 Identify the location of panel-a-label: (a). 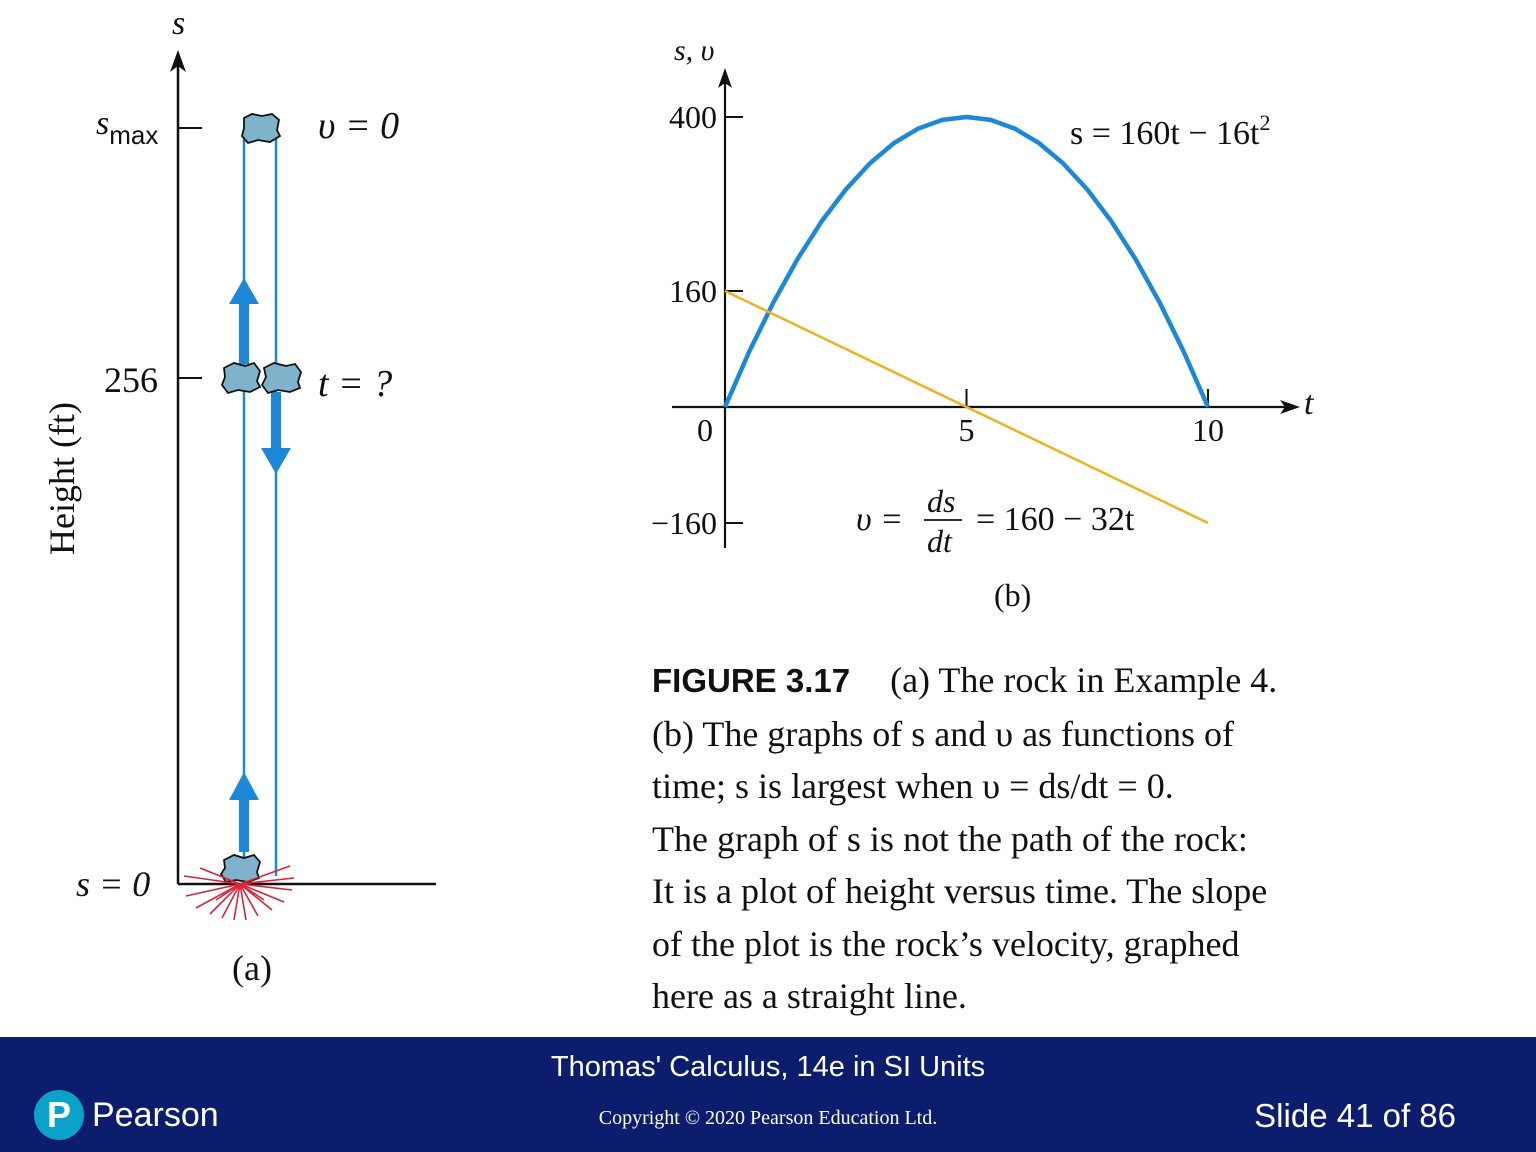
(252, 968).